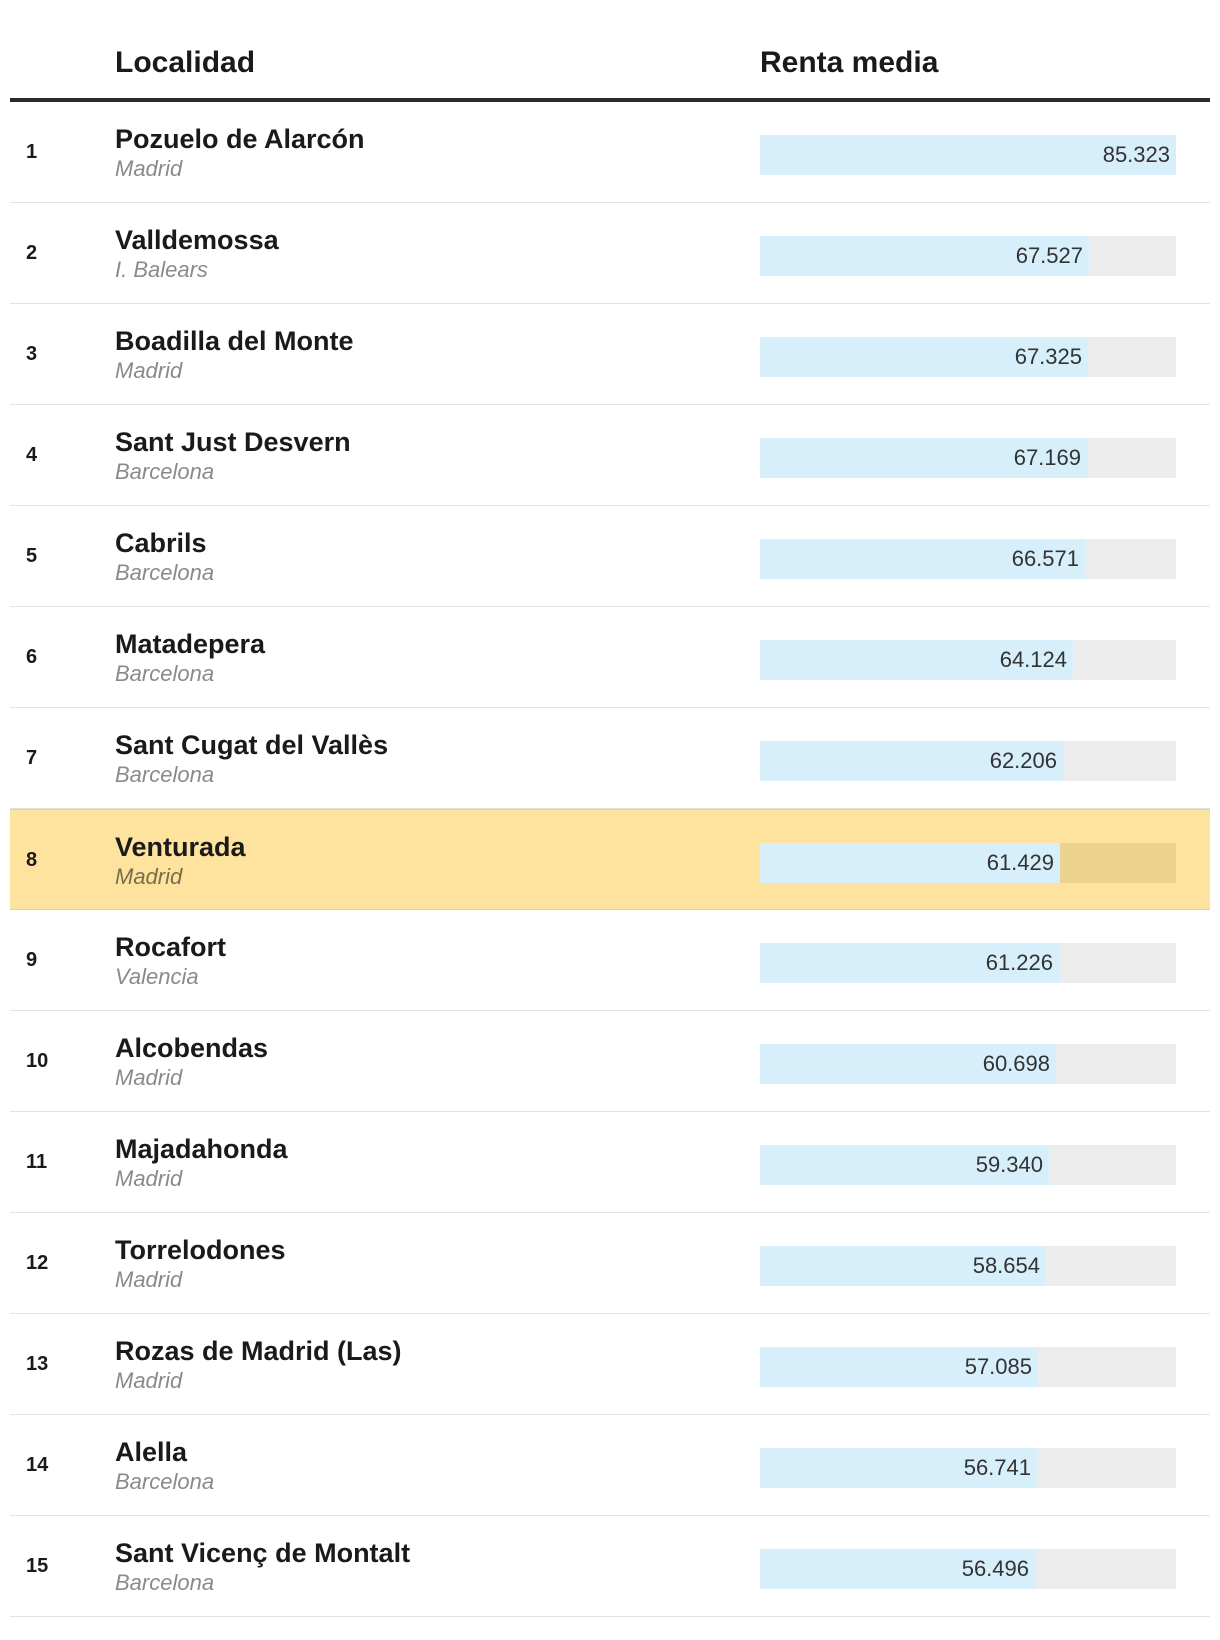 Image resolution: width=1220 pixels, height=1640 pixels. What do you see at coordinates (233, 442) in the screenshot?
I see `locality-name: Sant Just Desvern` at bounding box center [233, 442].